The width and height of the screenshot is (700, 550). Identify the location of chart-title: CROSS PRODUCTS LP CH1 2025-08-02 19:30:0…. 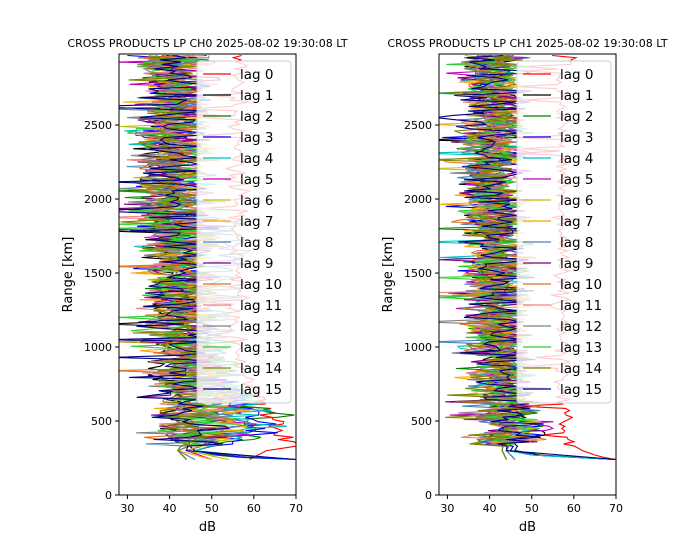
(527, 43).